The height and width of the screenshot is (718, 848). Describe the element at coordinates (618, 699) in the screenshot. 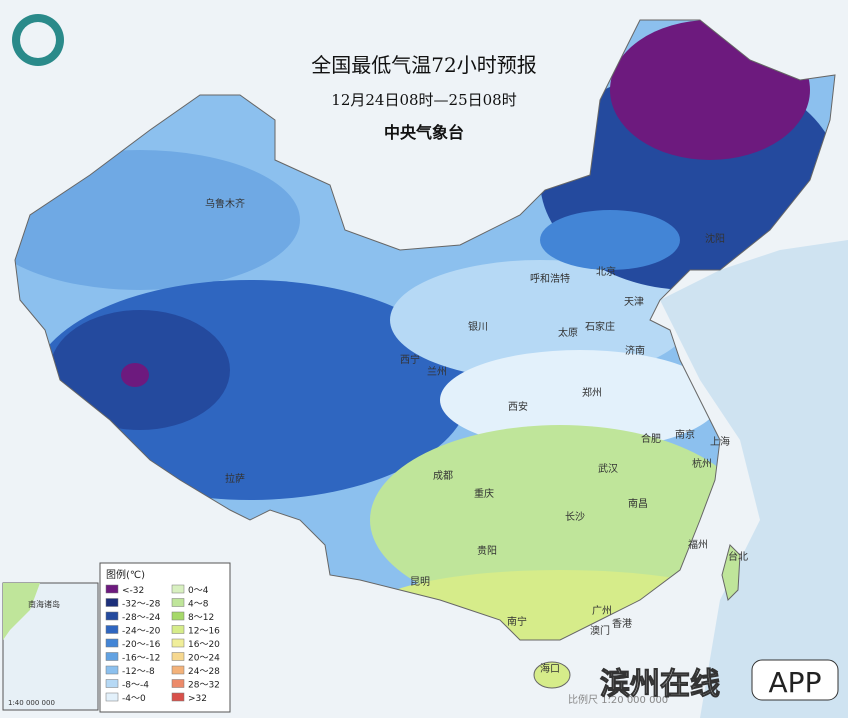

I see `map-scale: 比例尺 1:20 000 000` at that location.